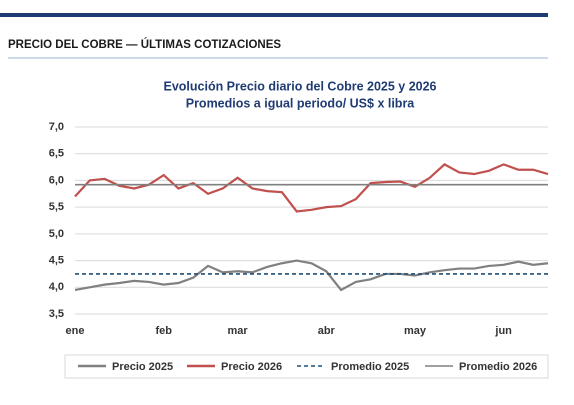 This screenshot has height=405, width=574. I want to click on top-bar, so click(274, 15).